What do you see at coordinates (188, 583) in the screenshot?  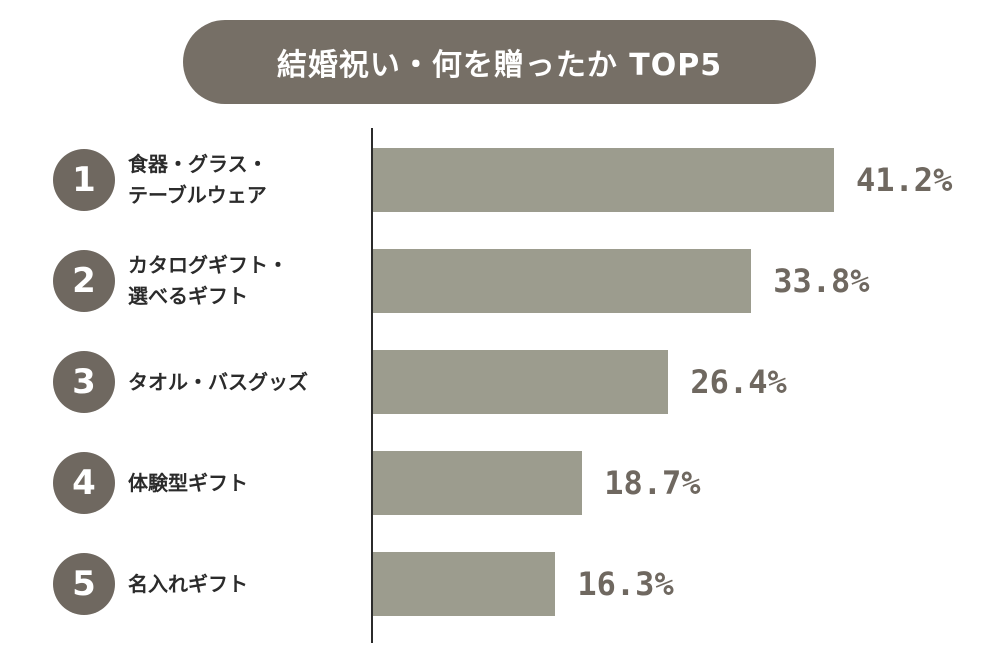 I see `category-label-line: 名入れギフト` at bounding box center [188, 583].